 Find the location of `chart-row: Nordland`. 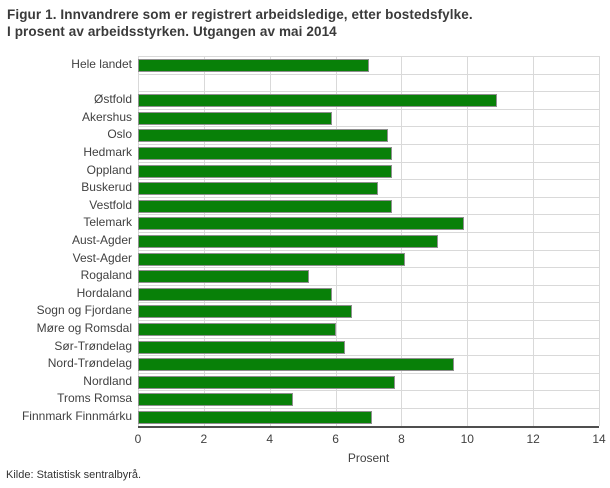

chart-row: Nordland is located at coordinates (305, 381).